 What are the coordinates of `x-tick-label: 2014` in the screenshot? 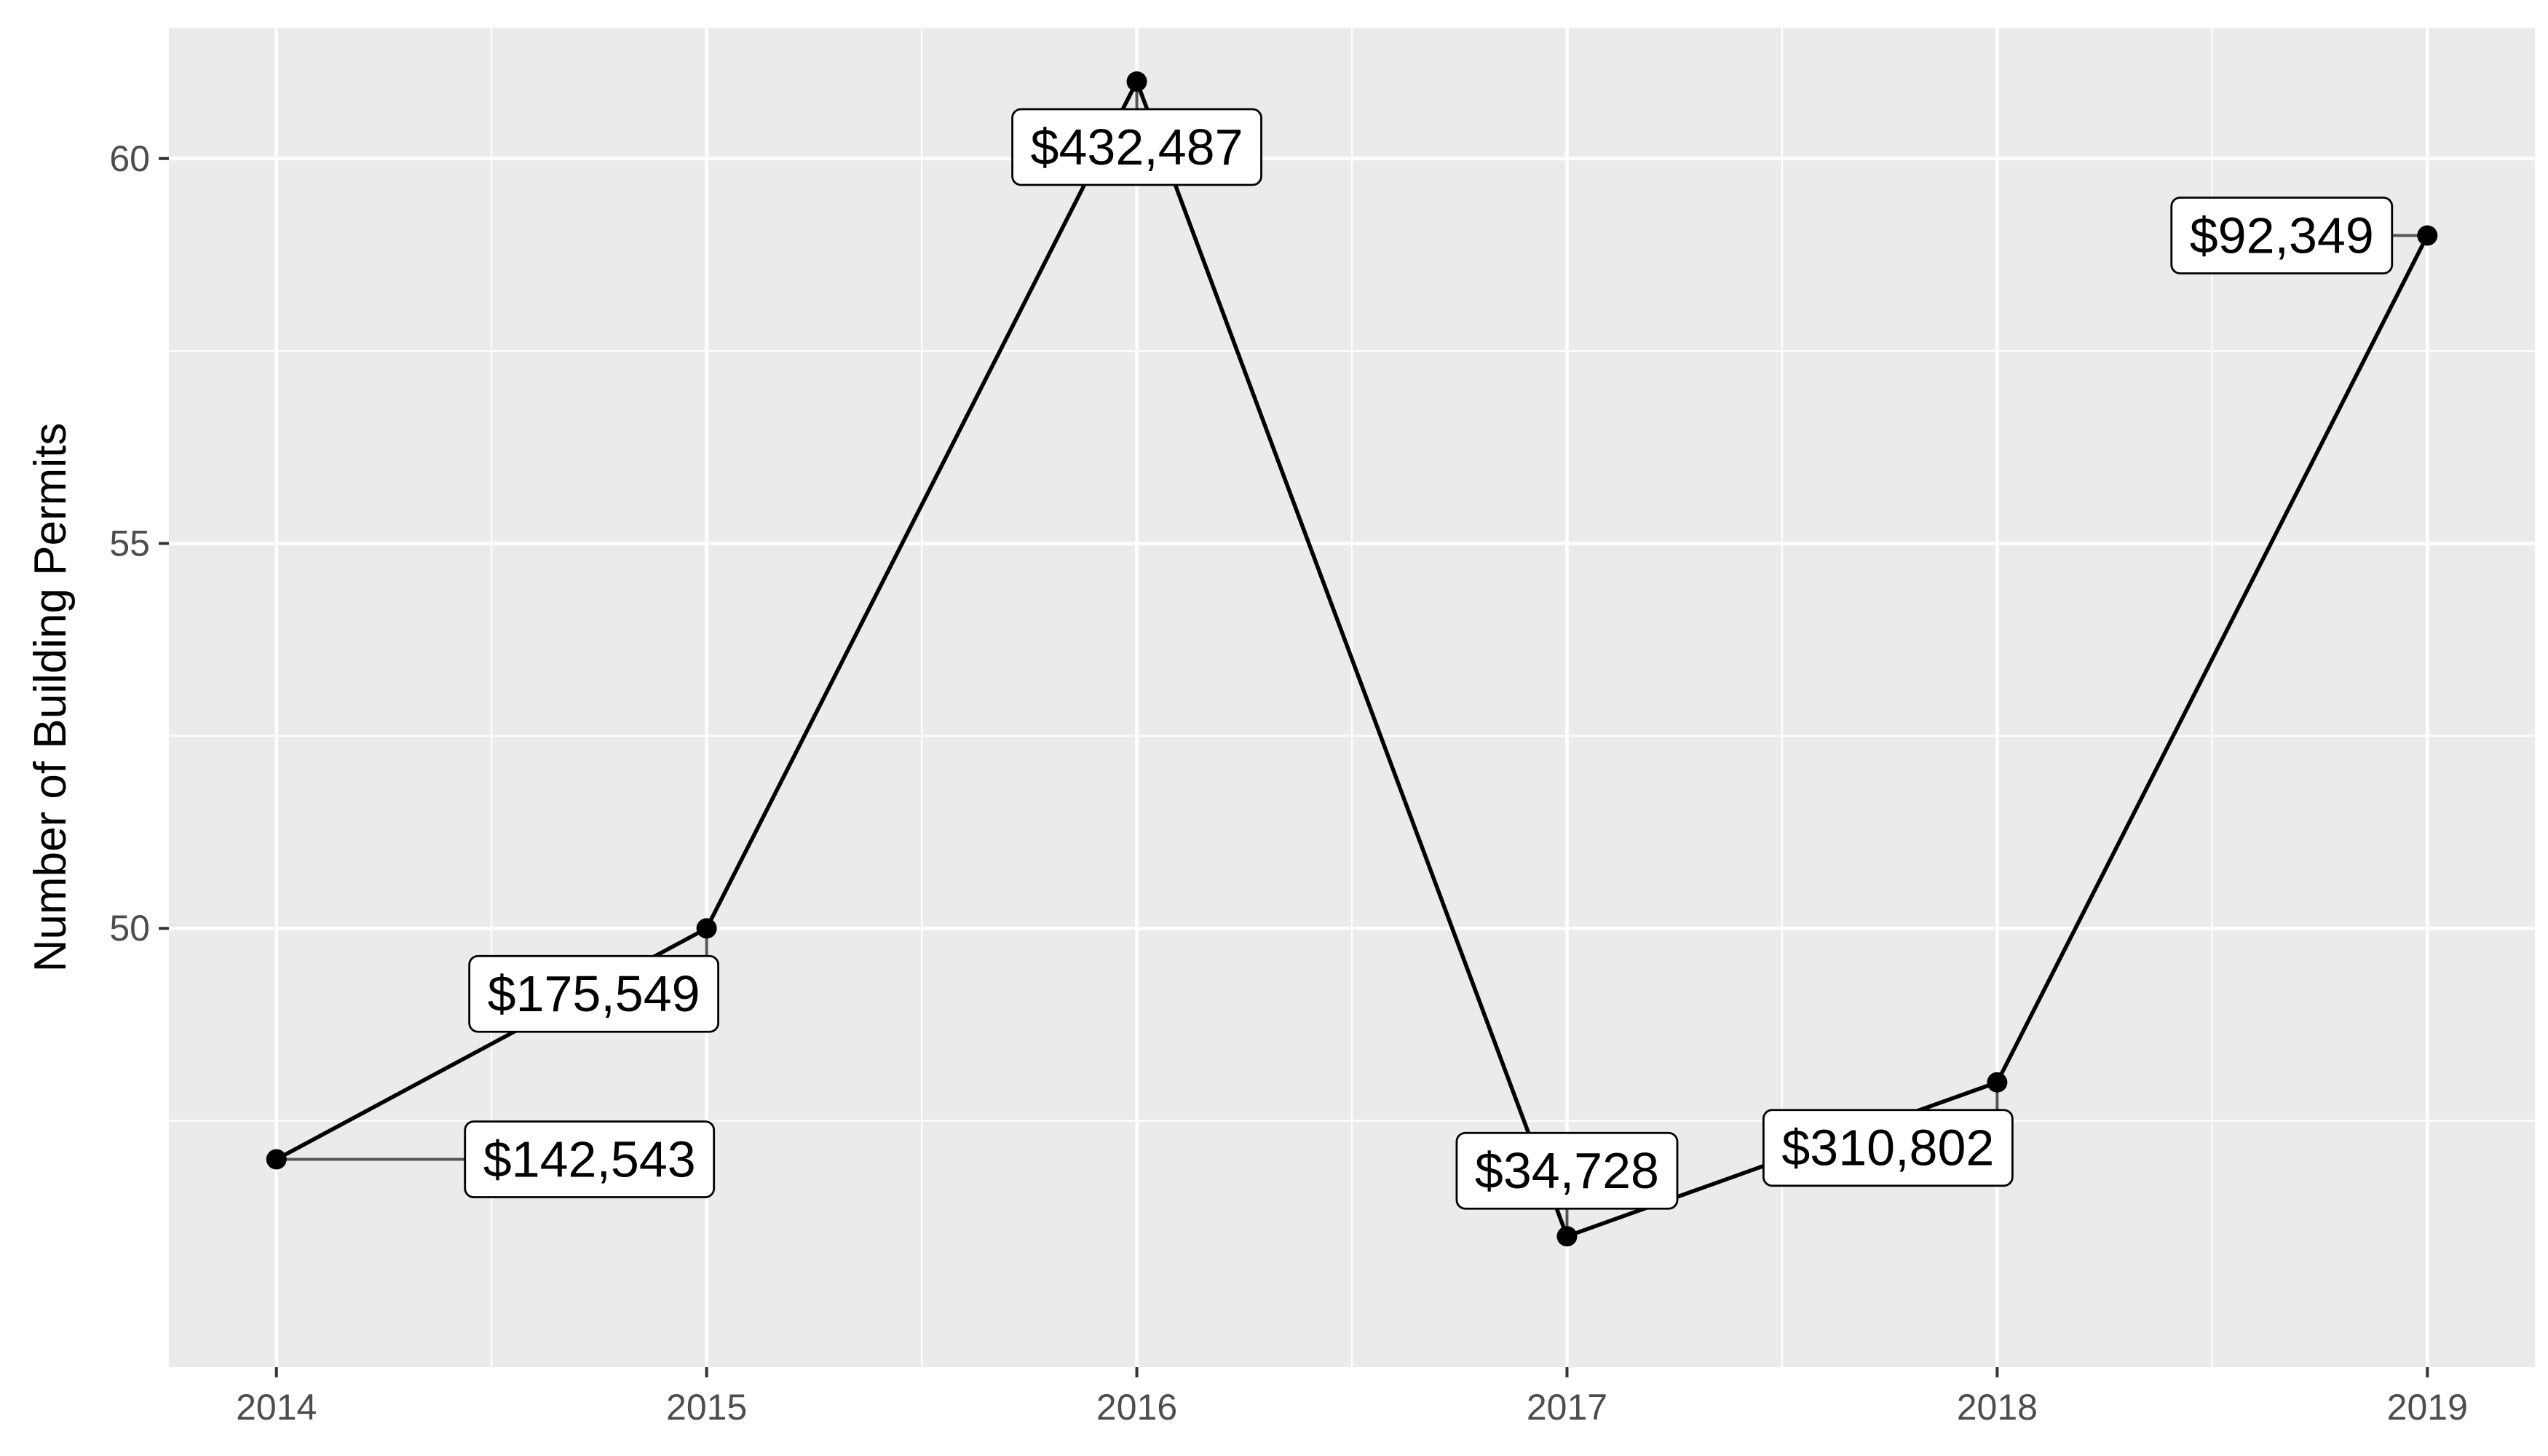 It's located at (276, 1407).